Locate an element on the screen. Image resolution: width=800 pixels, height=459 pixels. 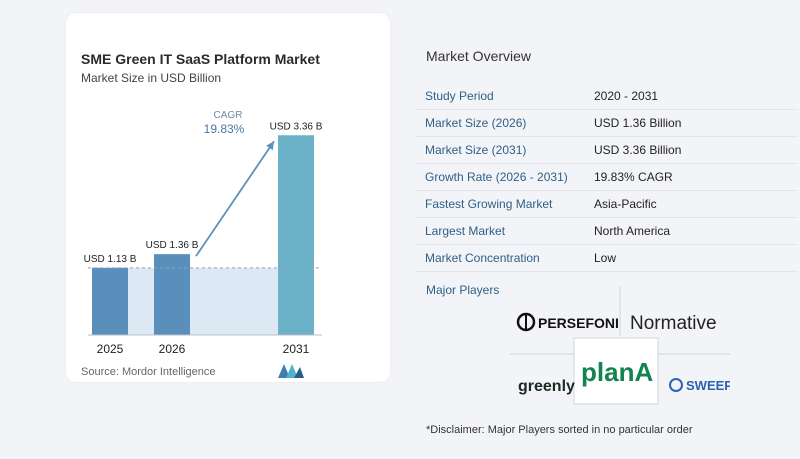
table-row: Growth Rate (2026 - 2031) 19.83% CAGR is located at coordinates (607, 177).